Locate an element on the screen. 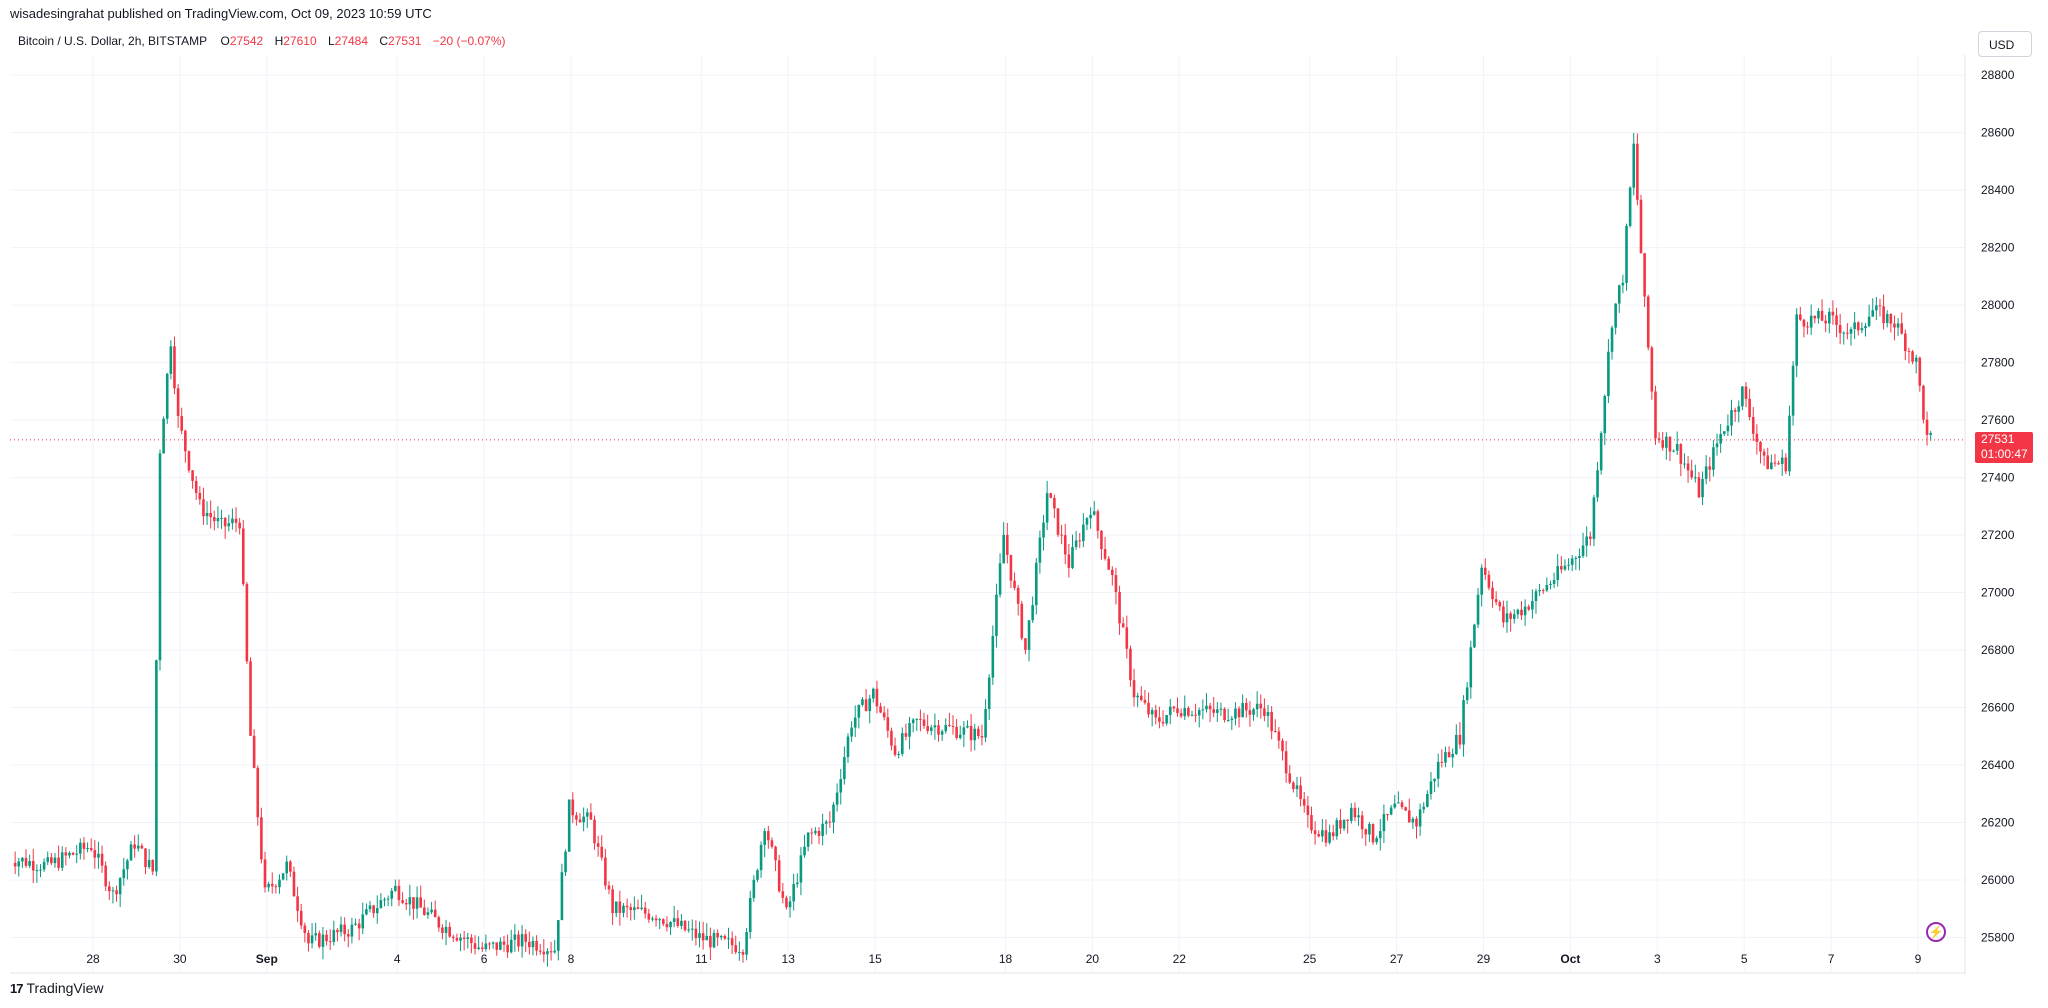 This screenshot has width=2048, height=1008. high-label: H is located at coordinates (279, 41).